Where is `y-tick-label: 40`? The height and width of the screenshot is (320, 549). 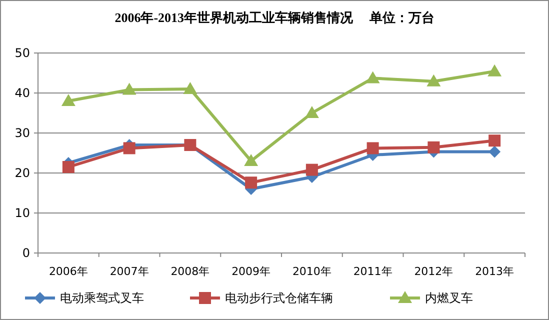
y-tick-label: 40 is located at coordinates (22, 93).